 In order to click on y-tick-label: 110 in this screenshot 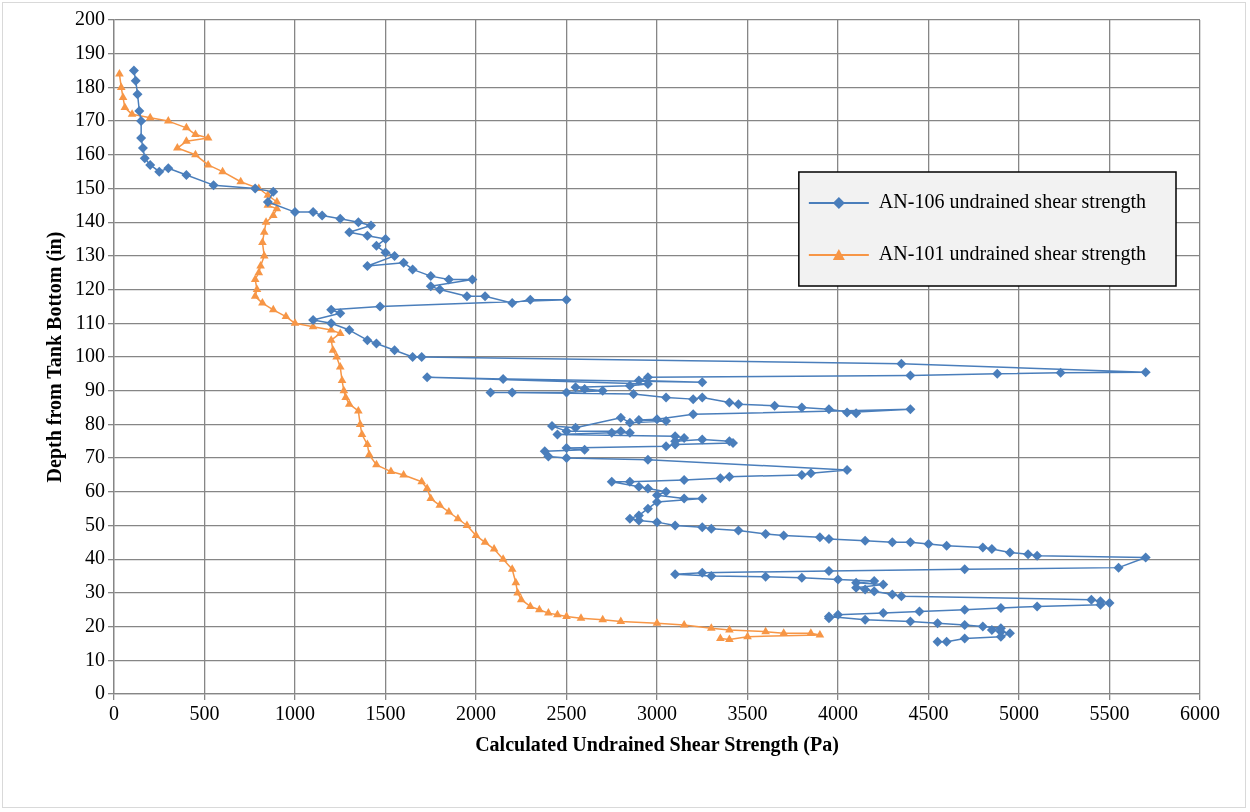, I will do `click(90, 321)`.